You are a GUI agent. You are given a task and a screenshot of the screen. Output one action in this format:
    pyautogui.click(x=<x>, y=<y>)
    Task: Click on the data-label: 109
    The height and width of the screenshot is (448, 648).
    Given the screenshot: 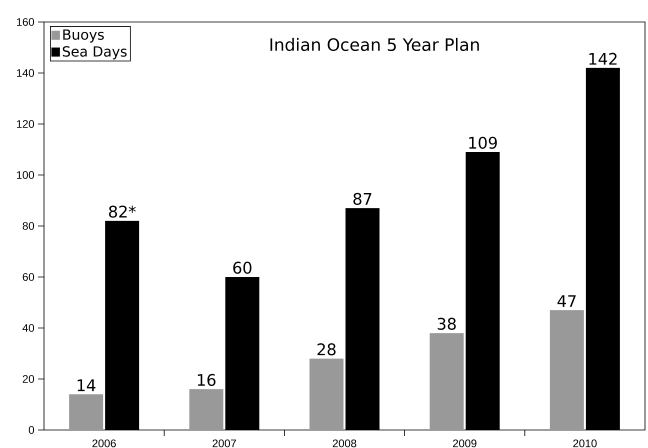 What is the action you would take?
    pyautogui.click(x=483, y=142)
    